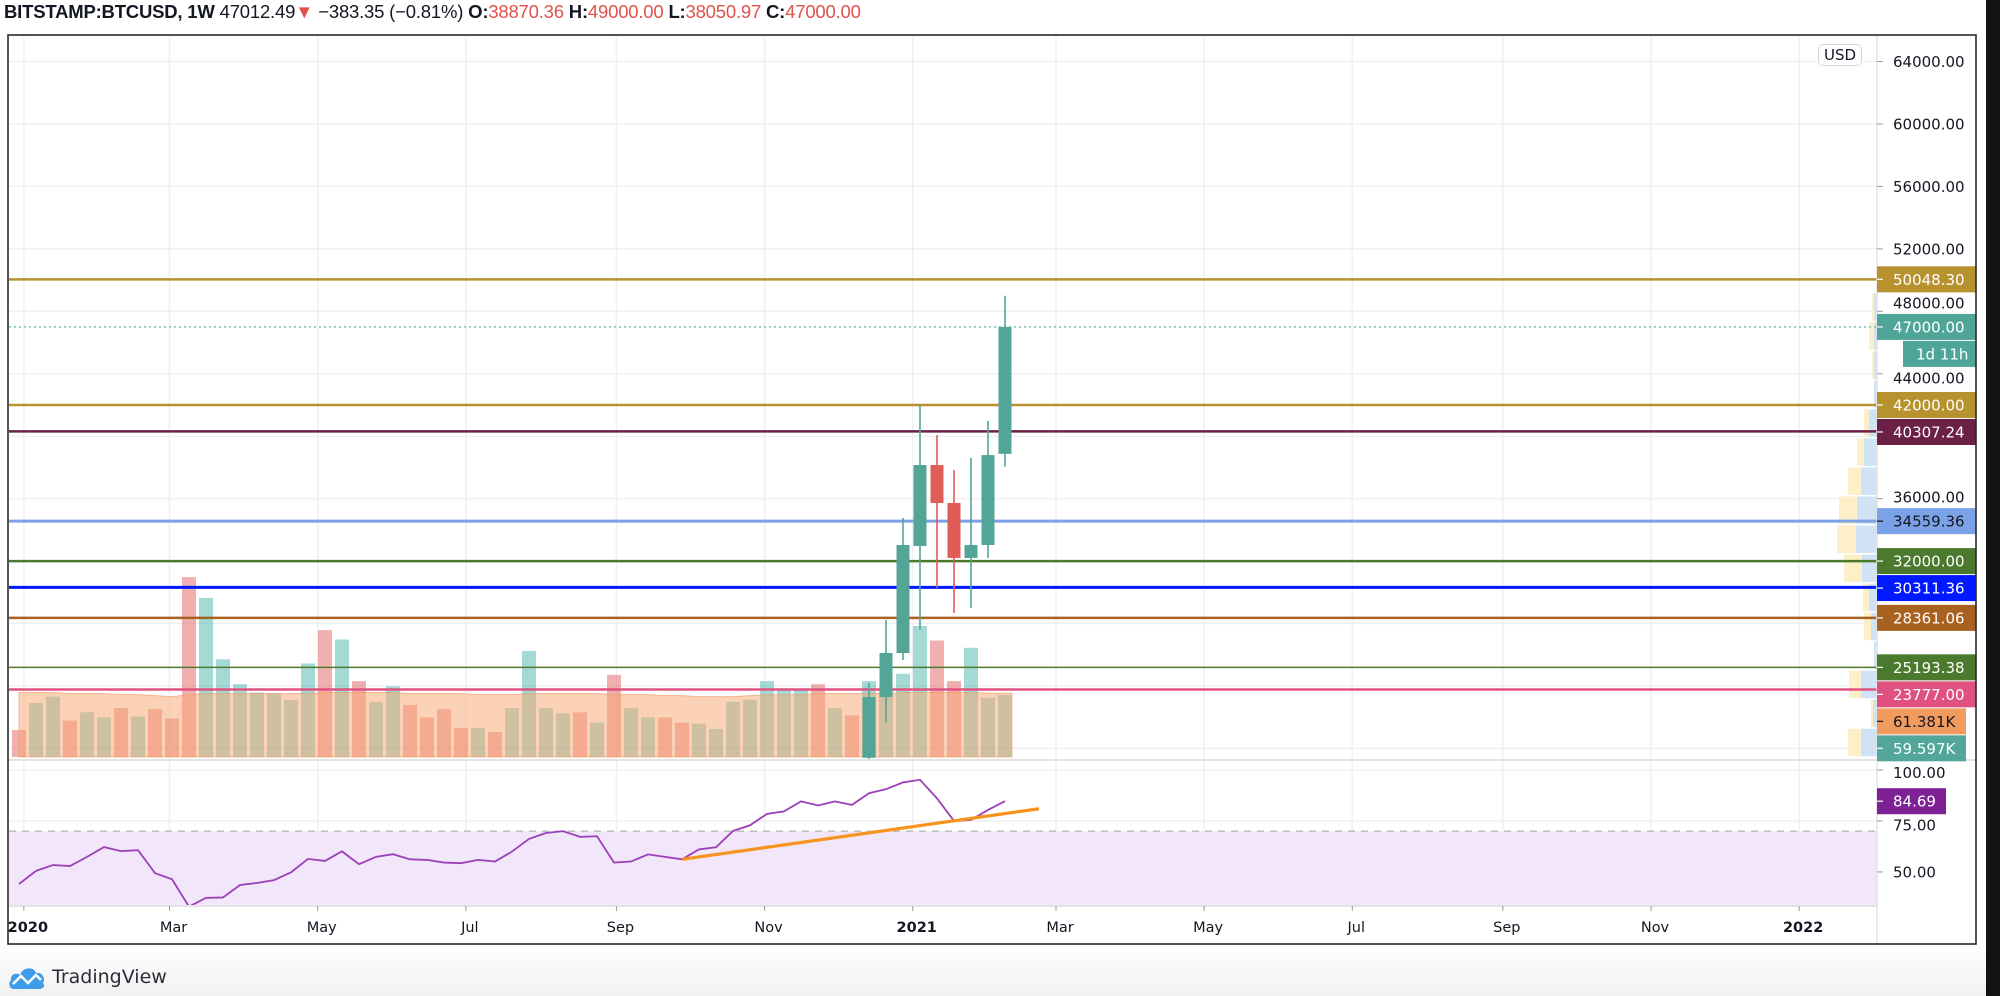  Describe the element at coordinates (1929, 249) in the screenshot. I see `price-tick-label: 52000.00` at that location.